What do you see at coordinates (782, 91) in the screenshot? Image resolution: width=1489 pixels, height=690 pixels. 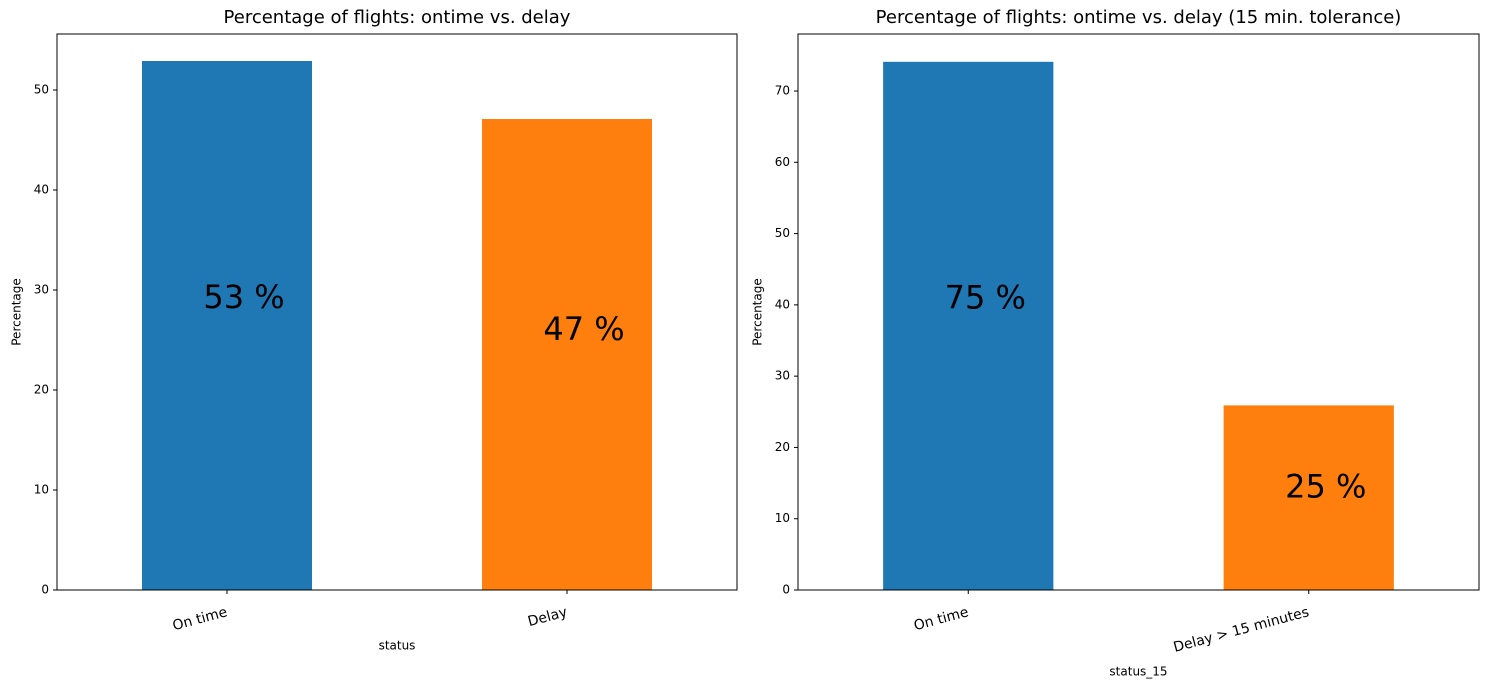 I see `y-tick-label: 70` at bounding box center [782, 91].